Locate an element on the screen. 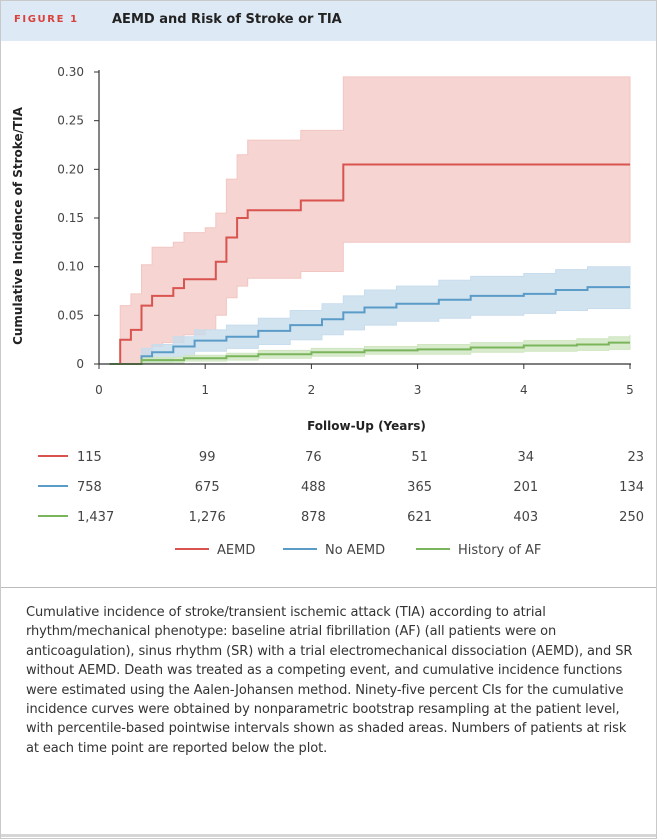  y-tick-label: 0 is located at coordinates (80, 364).